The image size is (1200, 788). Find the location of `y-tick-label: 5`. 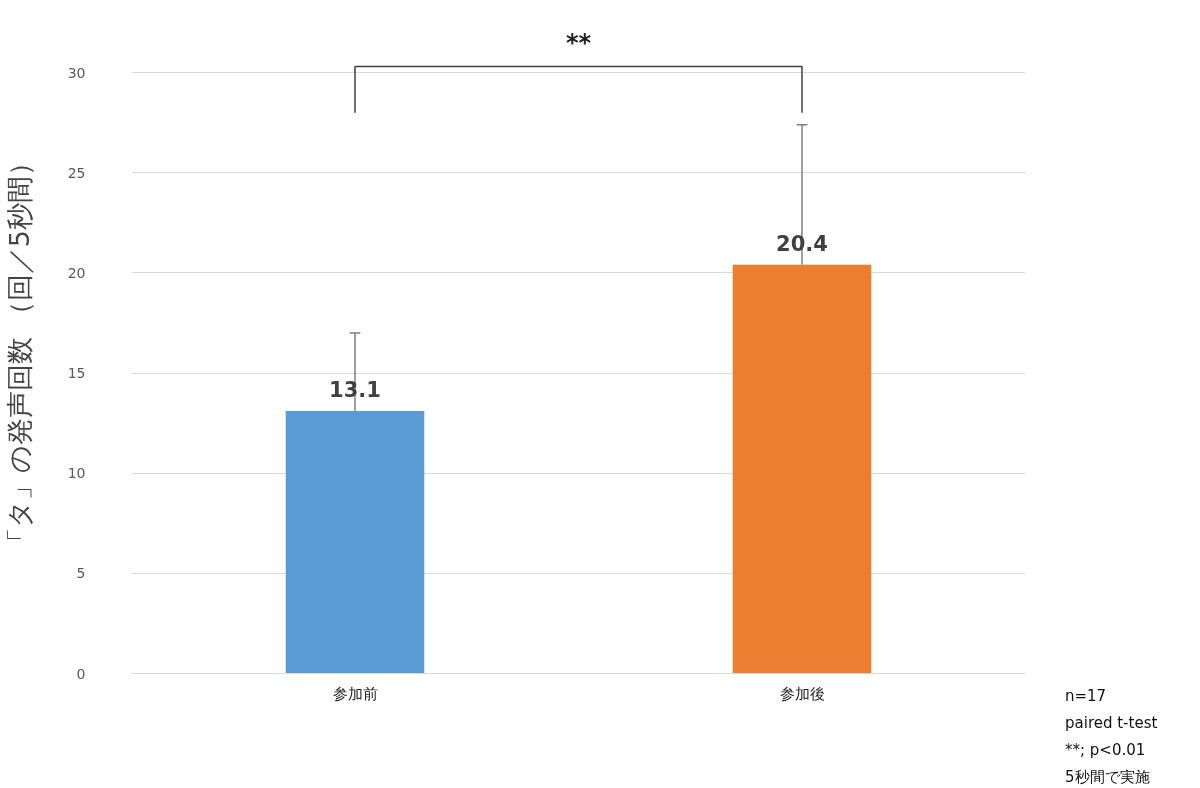

y-tick-label: 5 is located at coordinates (81, 573).